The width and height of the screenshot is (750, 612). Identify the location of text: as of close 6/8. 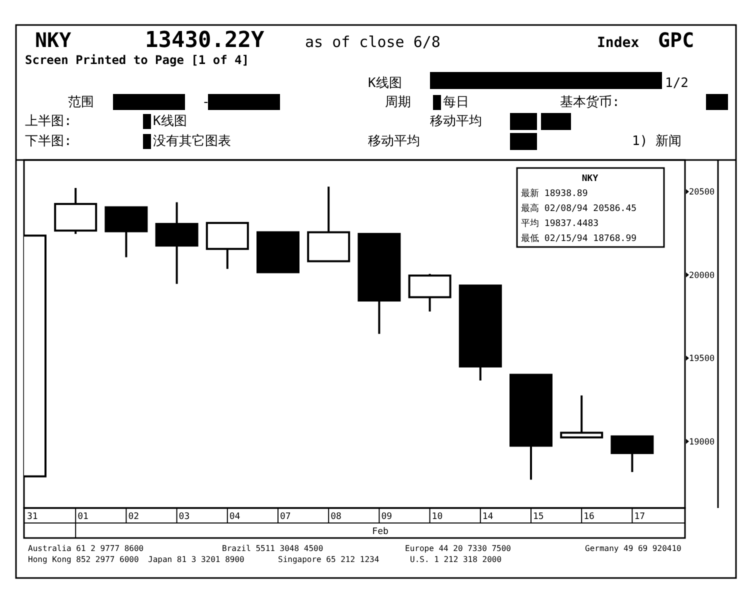
(372, 42).